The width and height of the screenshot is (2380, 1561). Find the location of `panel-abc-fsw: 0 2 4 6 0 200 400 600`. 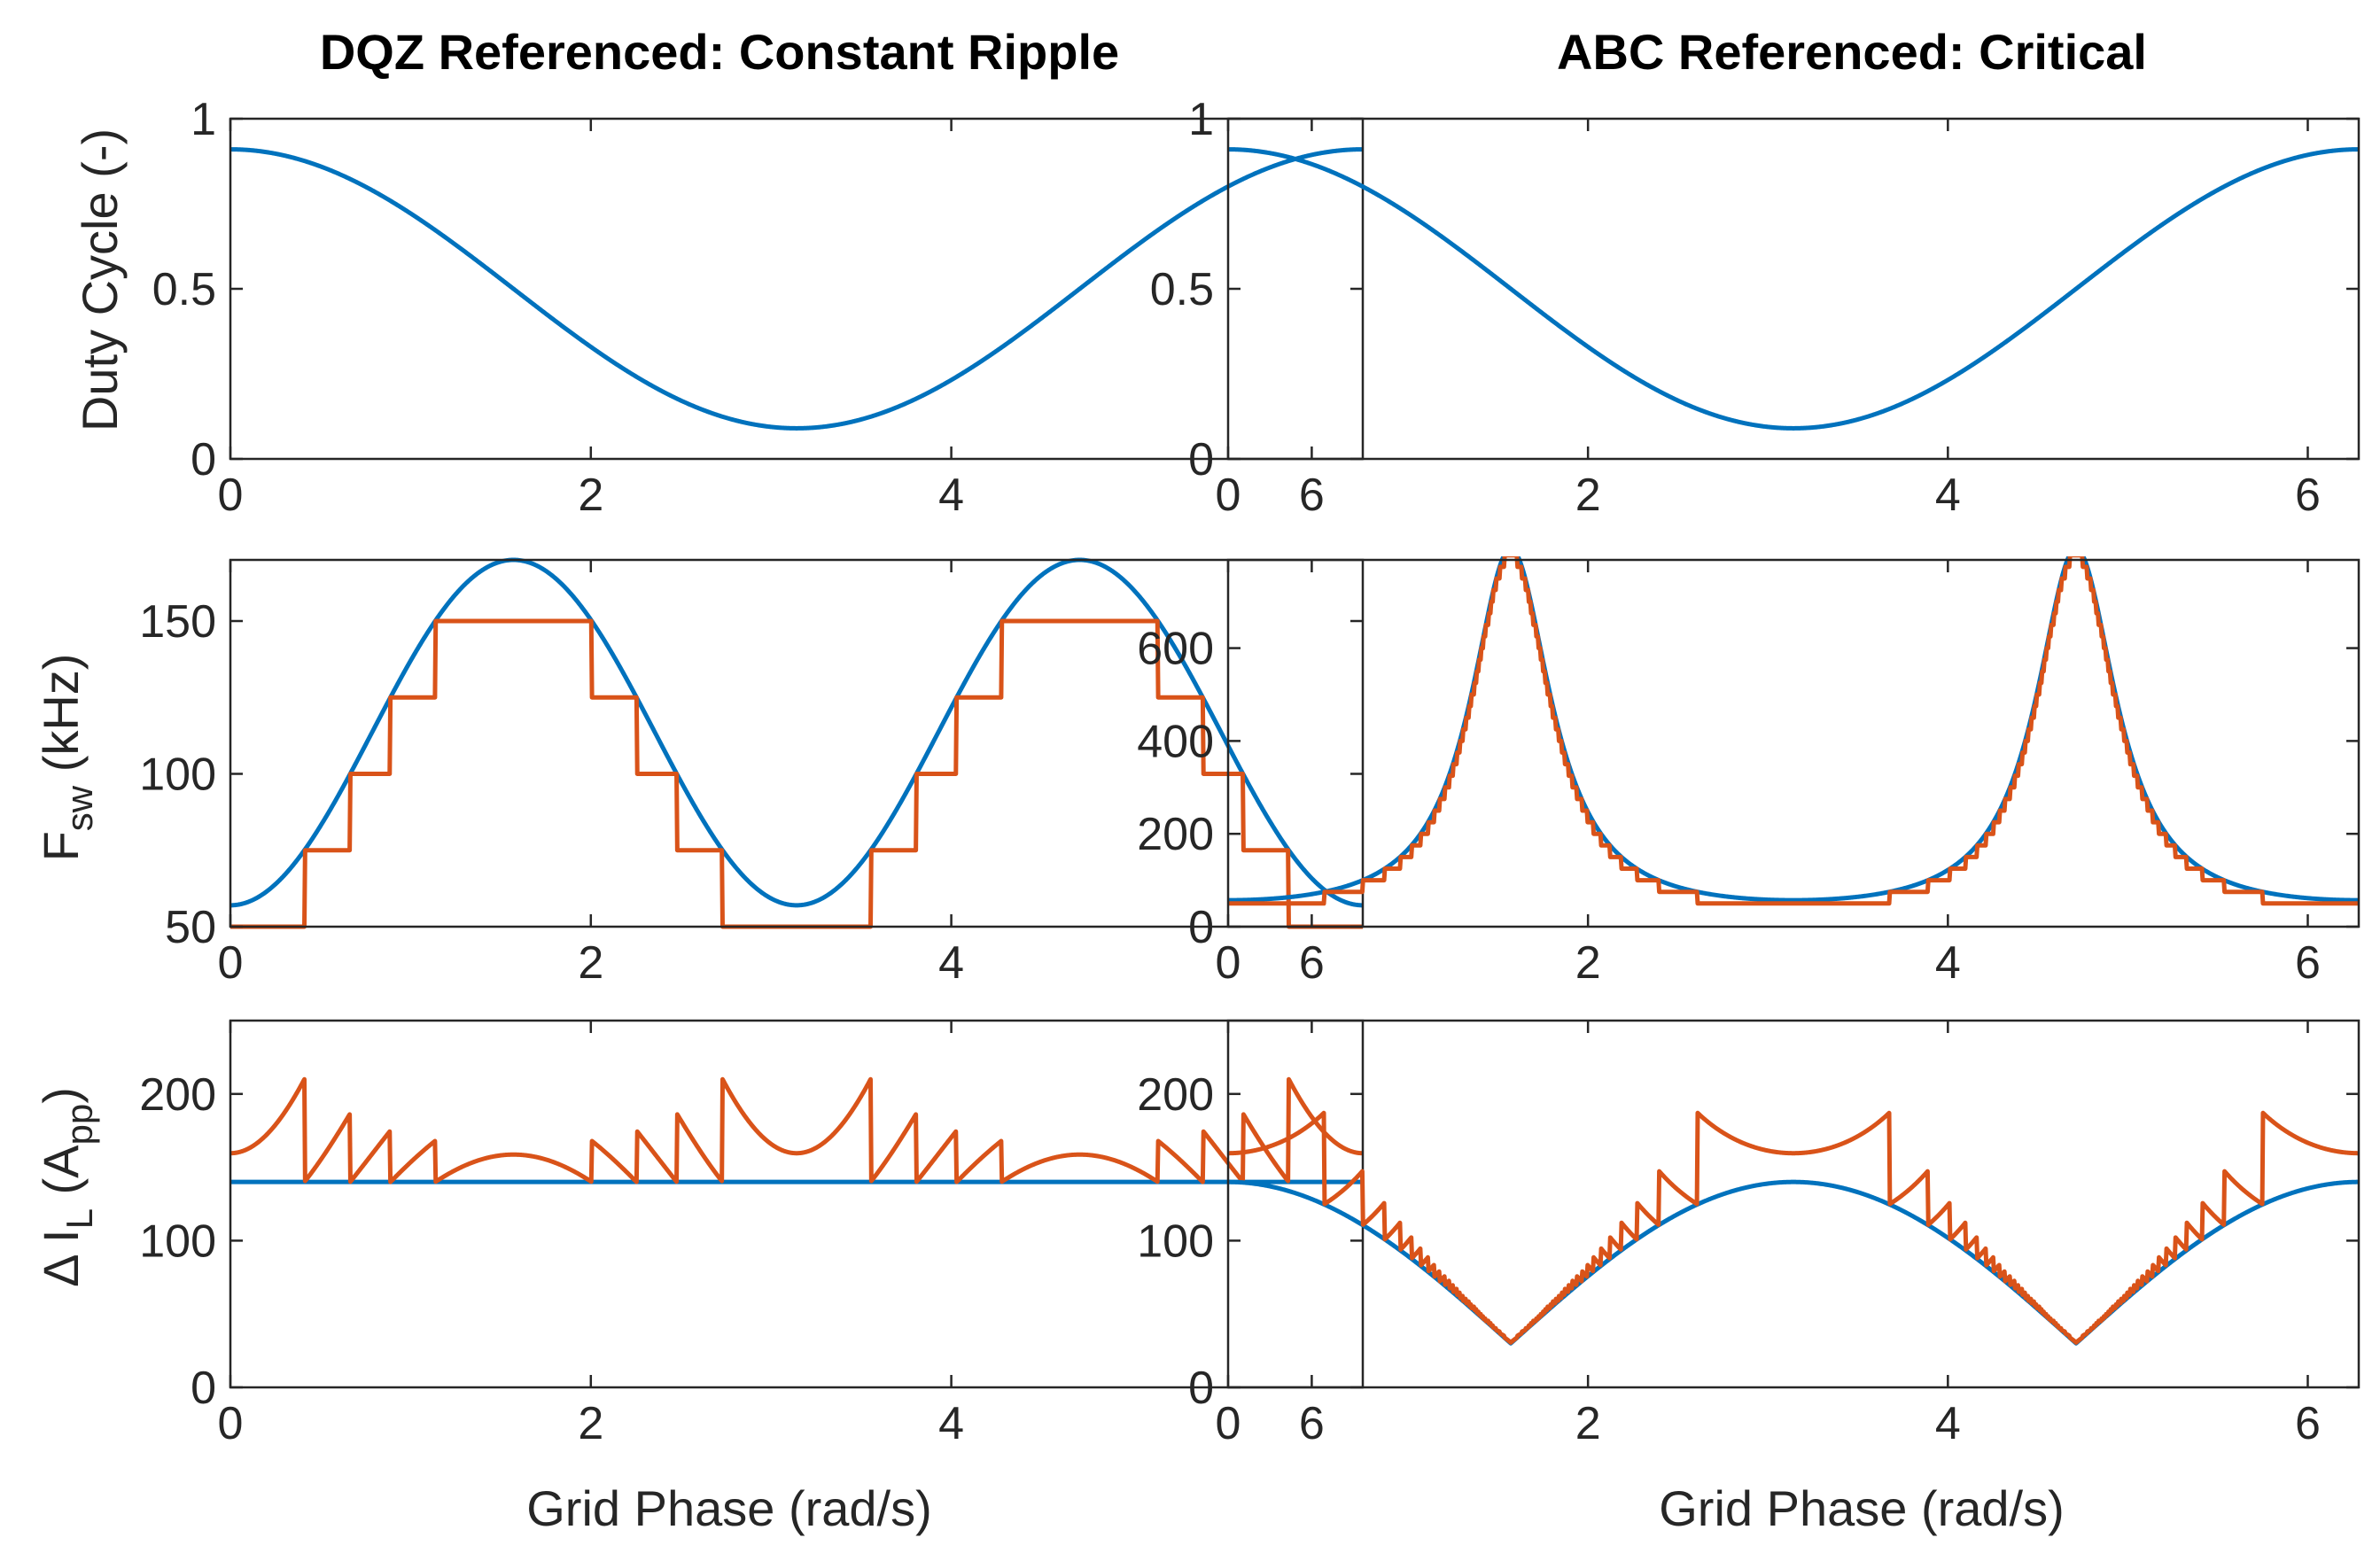

panel-abc-fsw: 0 2 4 6 0 200 400 600 is located at coordinates (1749, 772).